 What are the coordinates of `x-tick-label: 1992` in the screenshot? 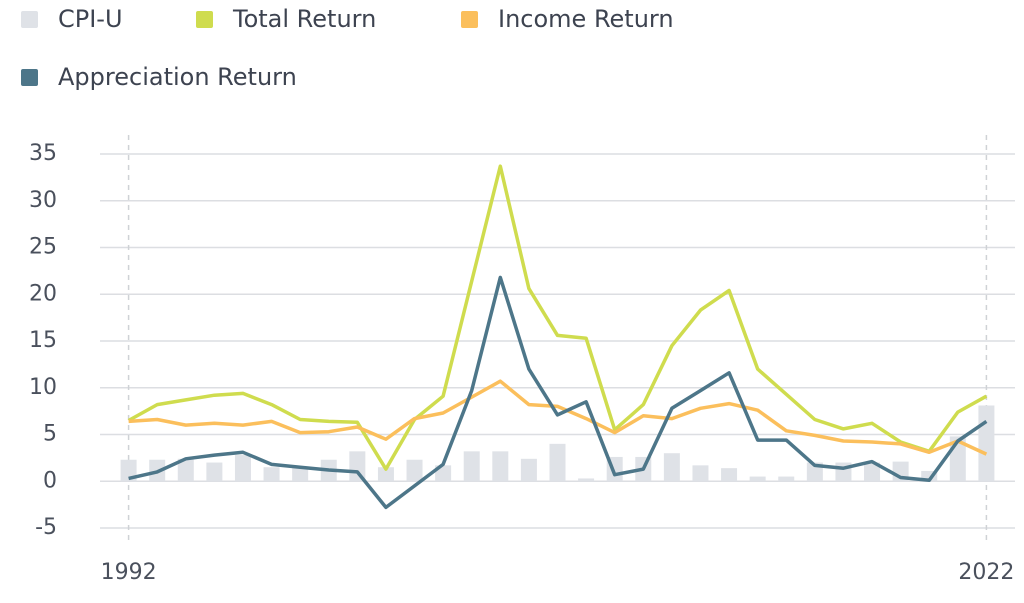 It's located at (129, 572).